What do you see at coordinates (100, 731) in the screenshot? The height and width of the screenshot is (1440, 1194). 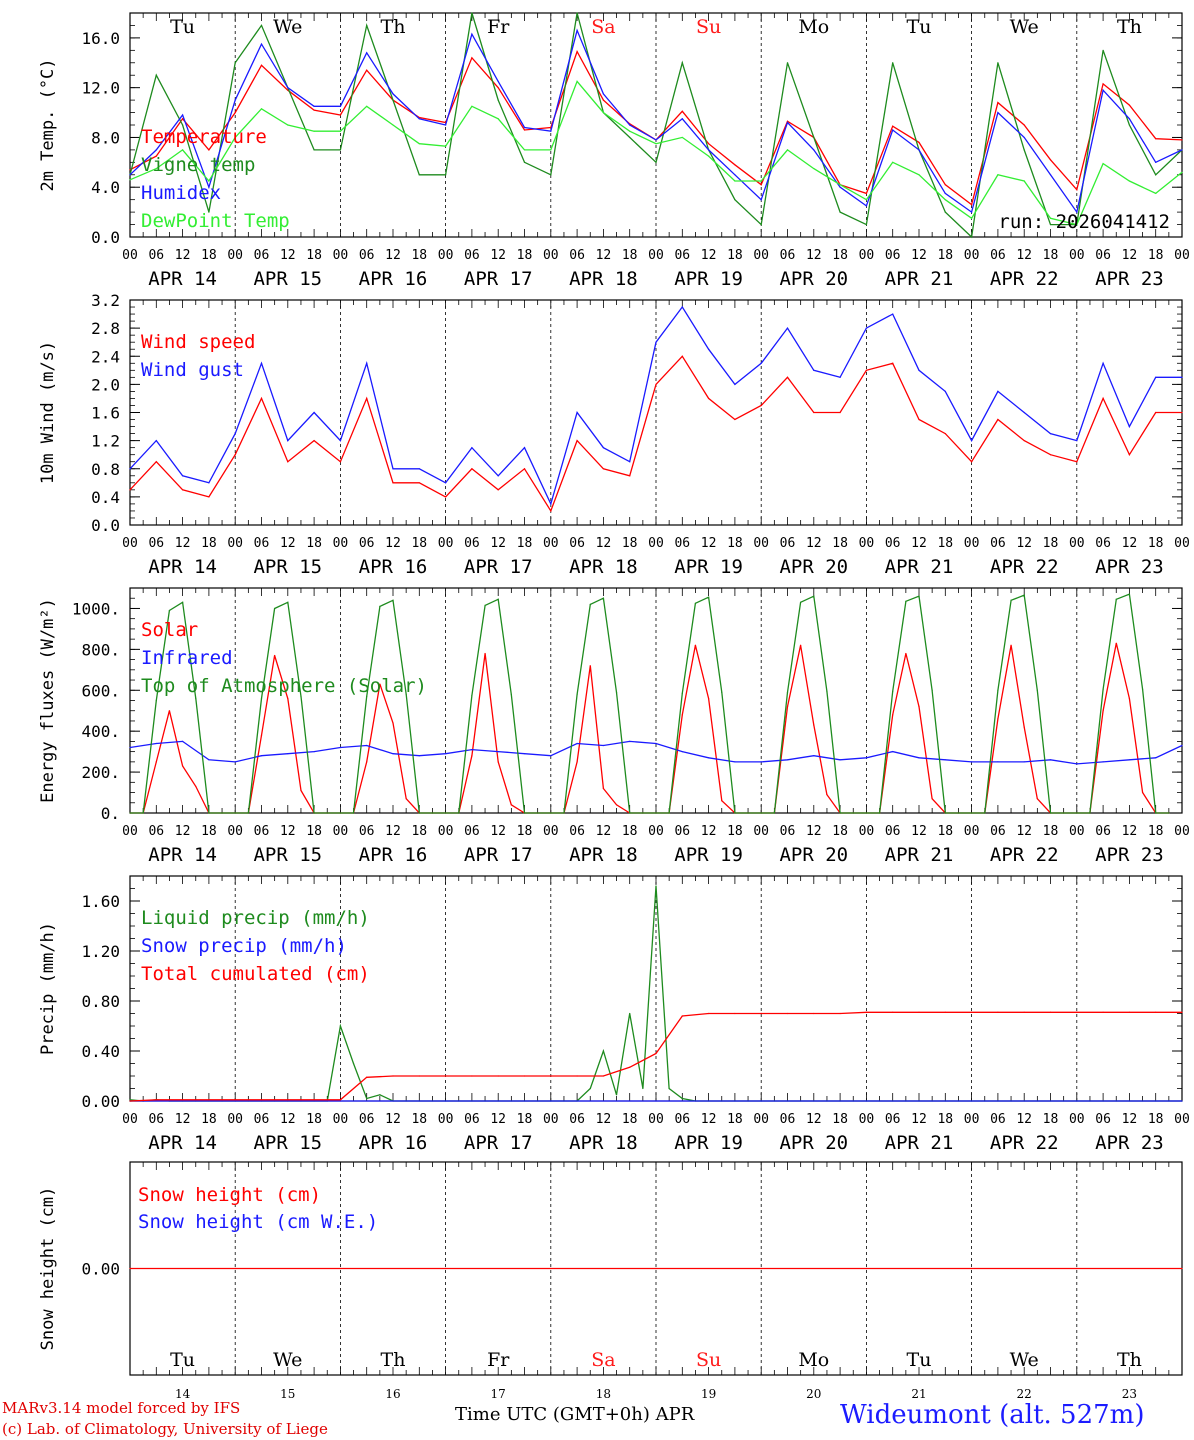 I see `y-tick-label: 400.` at bounding box center [100, 731].